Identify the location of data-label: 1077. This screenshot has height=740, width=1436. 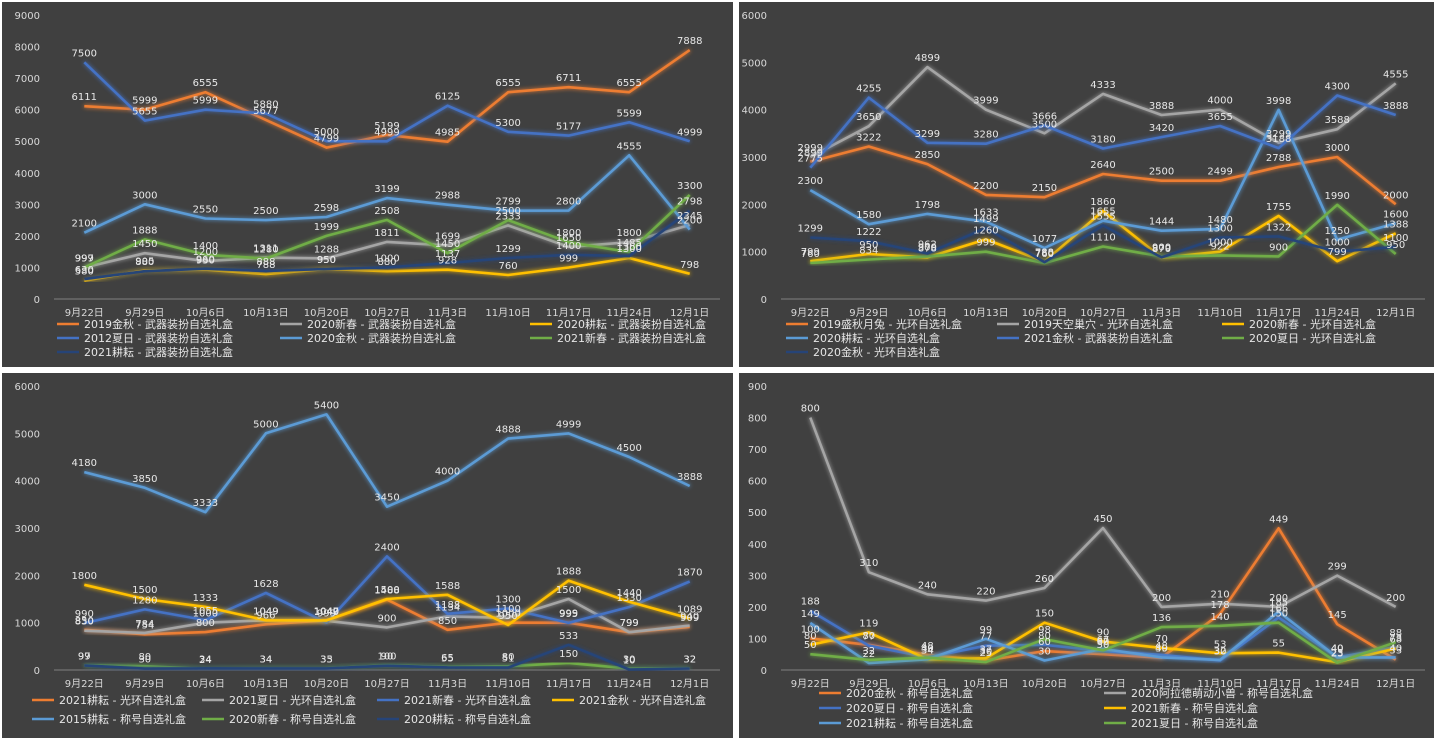
(1044, 239).